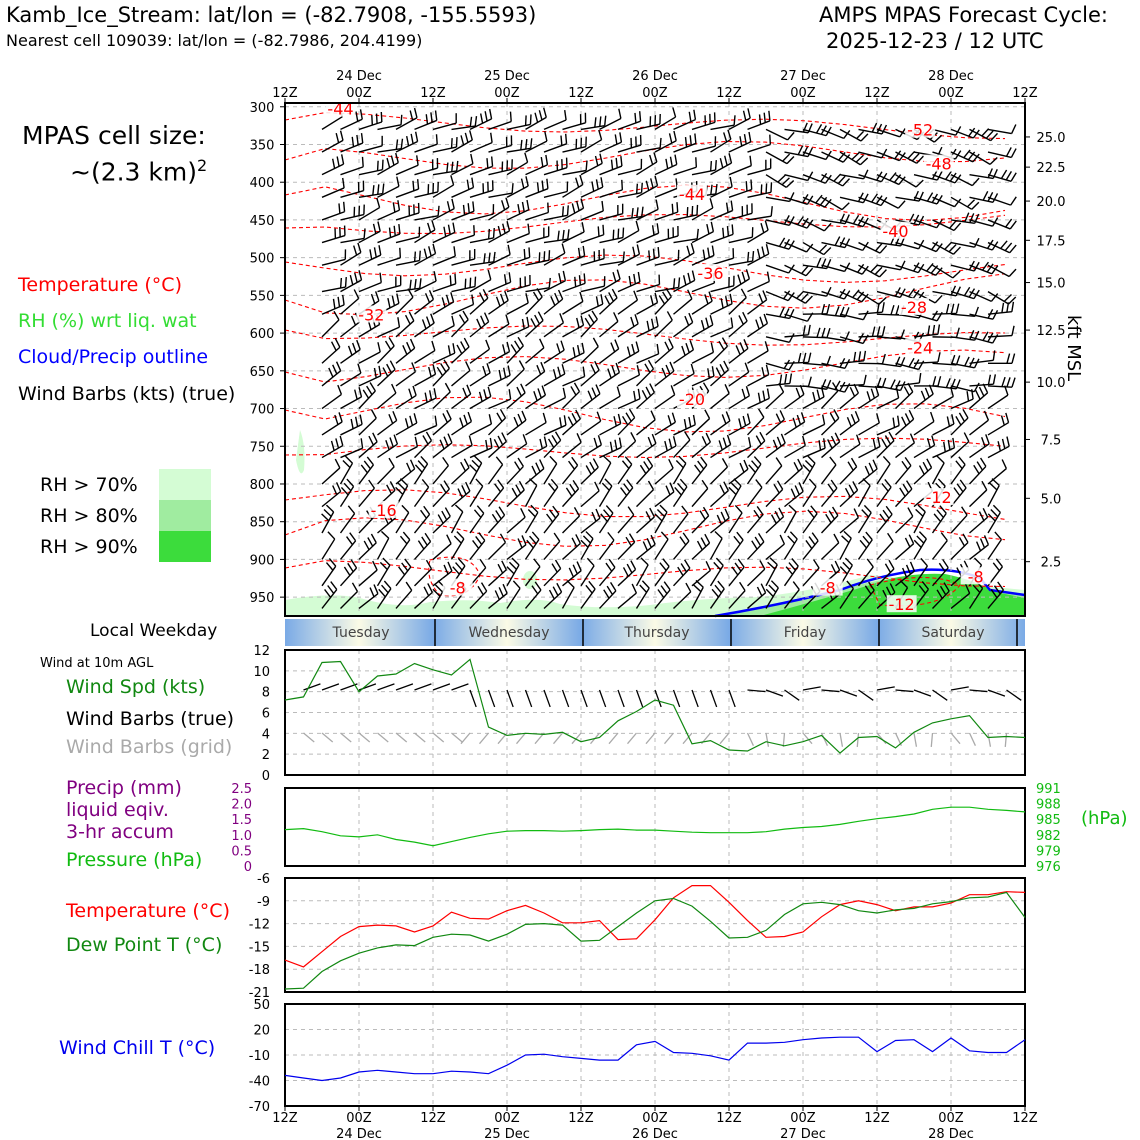 This screenshot has height=1140, width=1140. I want to click on temperature-panel-tick-label: -18, so click(259, 970).